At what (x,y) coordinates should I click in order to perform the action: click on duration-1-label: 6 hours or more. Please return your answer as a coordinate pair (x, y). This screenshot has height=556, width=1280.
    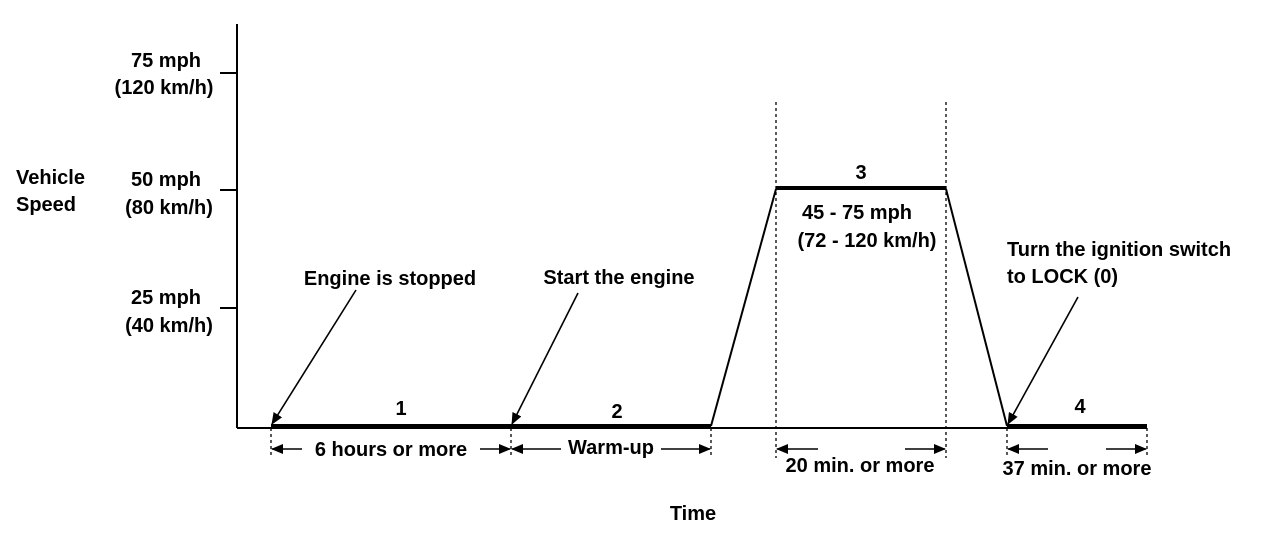
    Looking at the image, I should click on (391, 450).